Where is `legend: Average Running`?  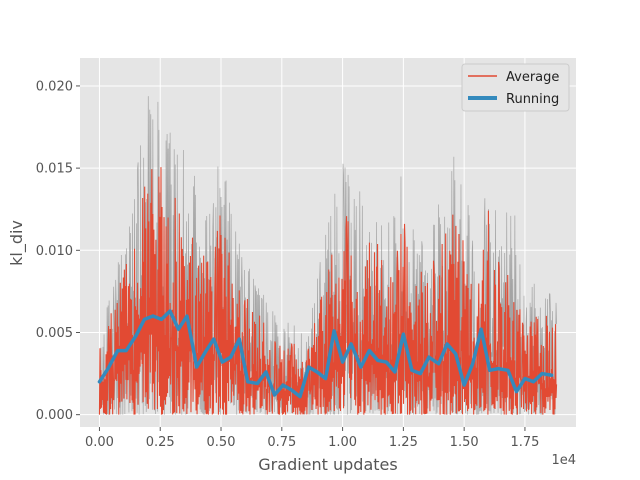
legend: Average Running is located at coordinates (515, 87).